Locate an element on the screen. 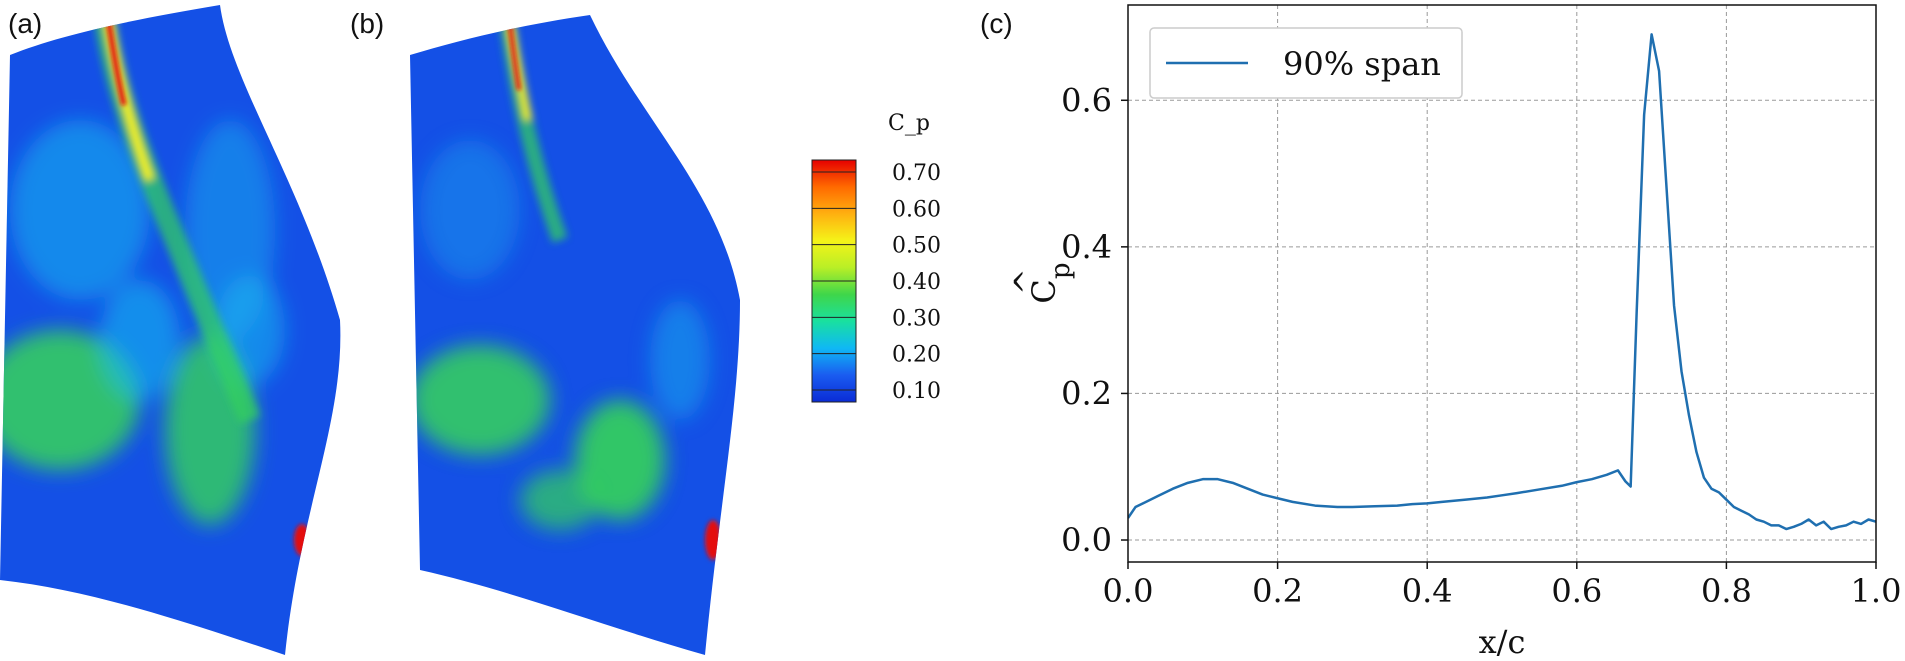 This screenshot has width=1905, height=661. panel-label-c: (c) is located at coordinates (996, 23).